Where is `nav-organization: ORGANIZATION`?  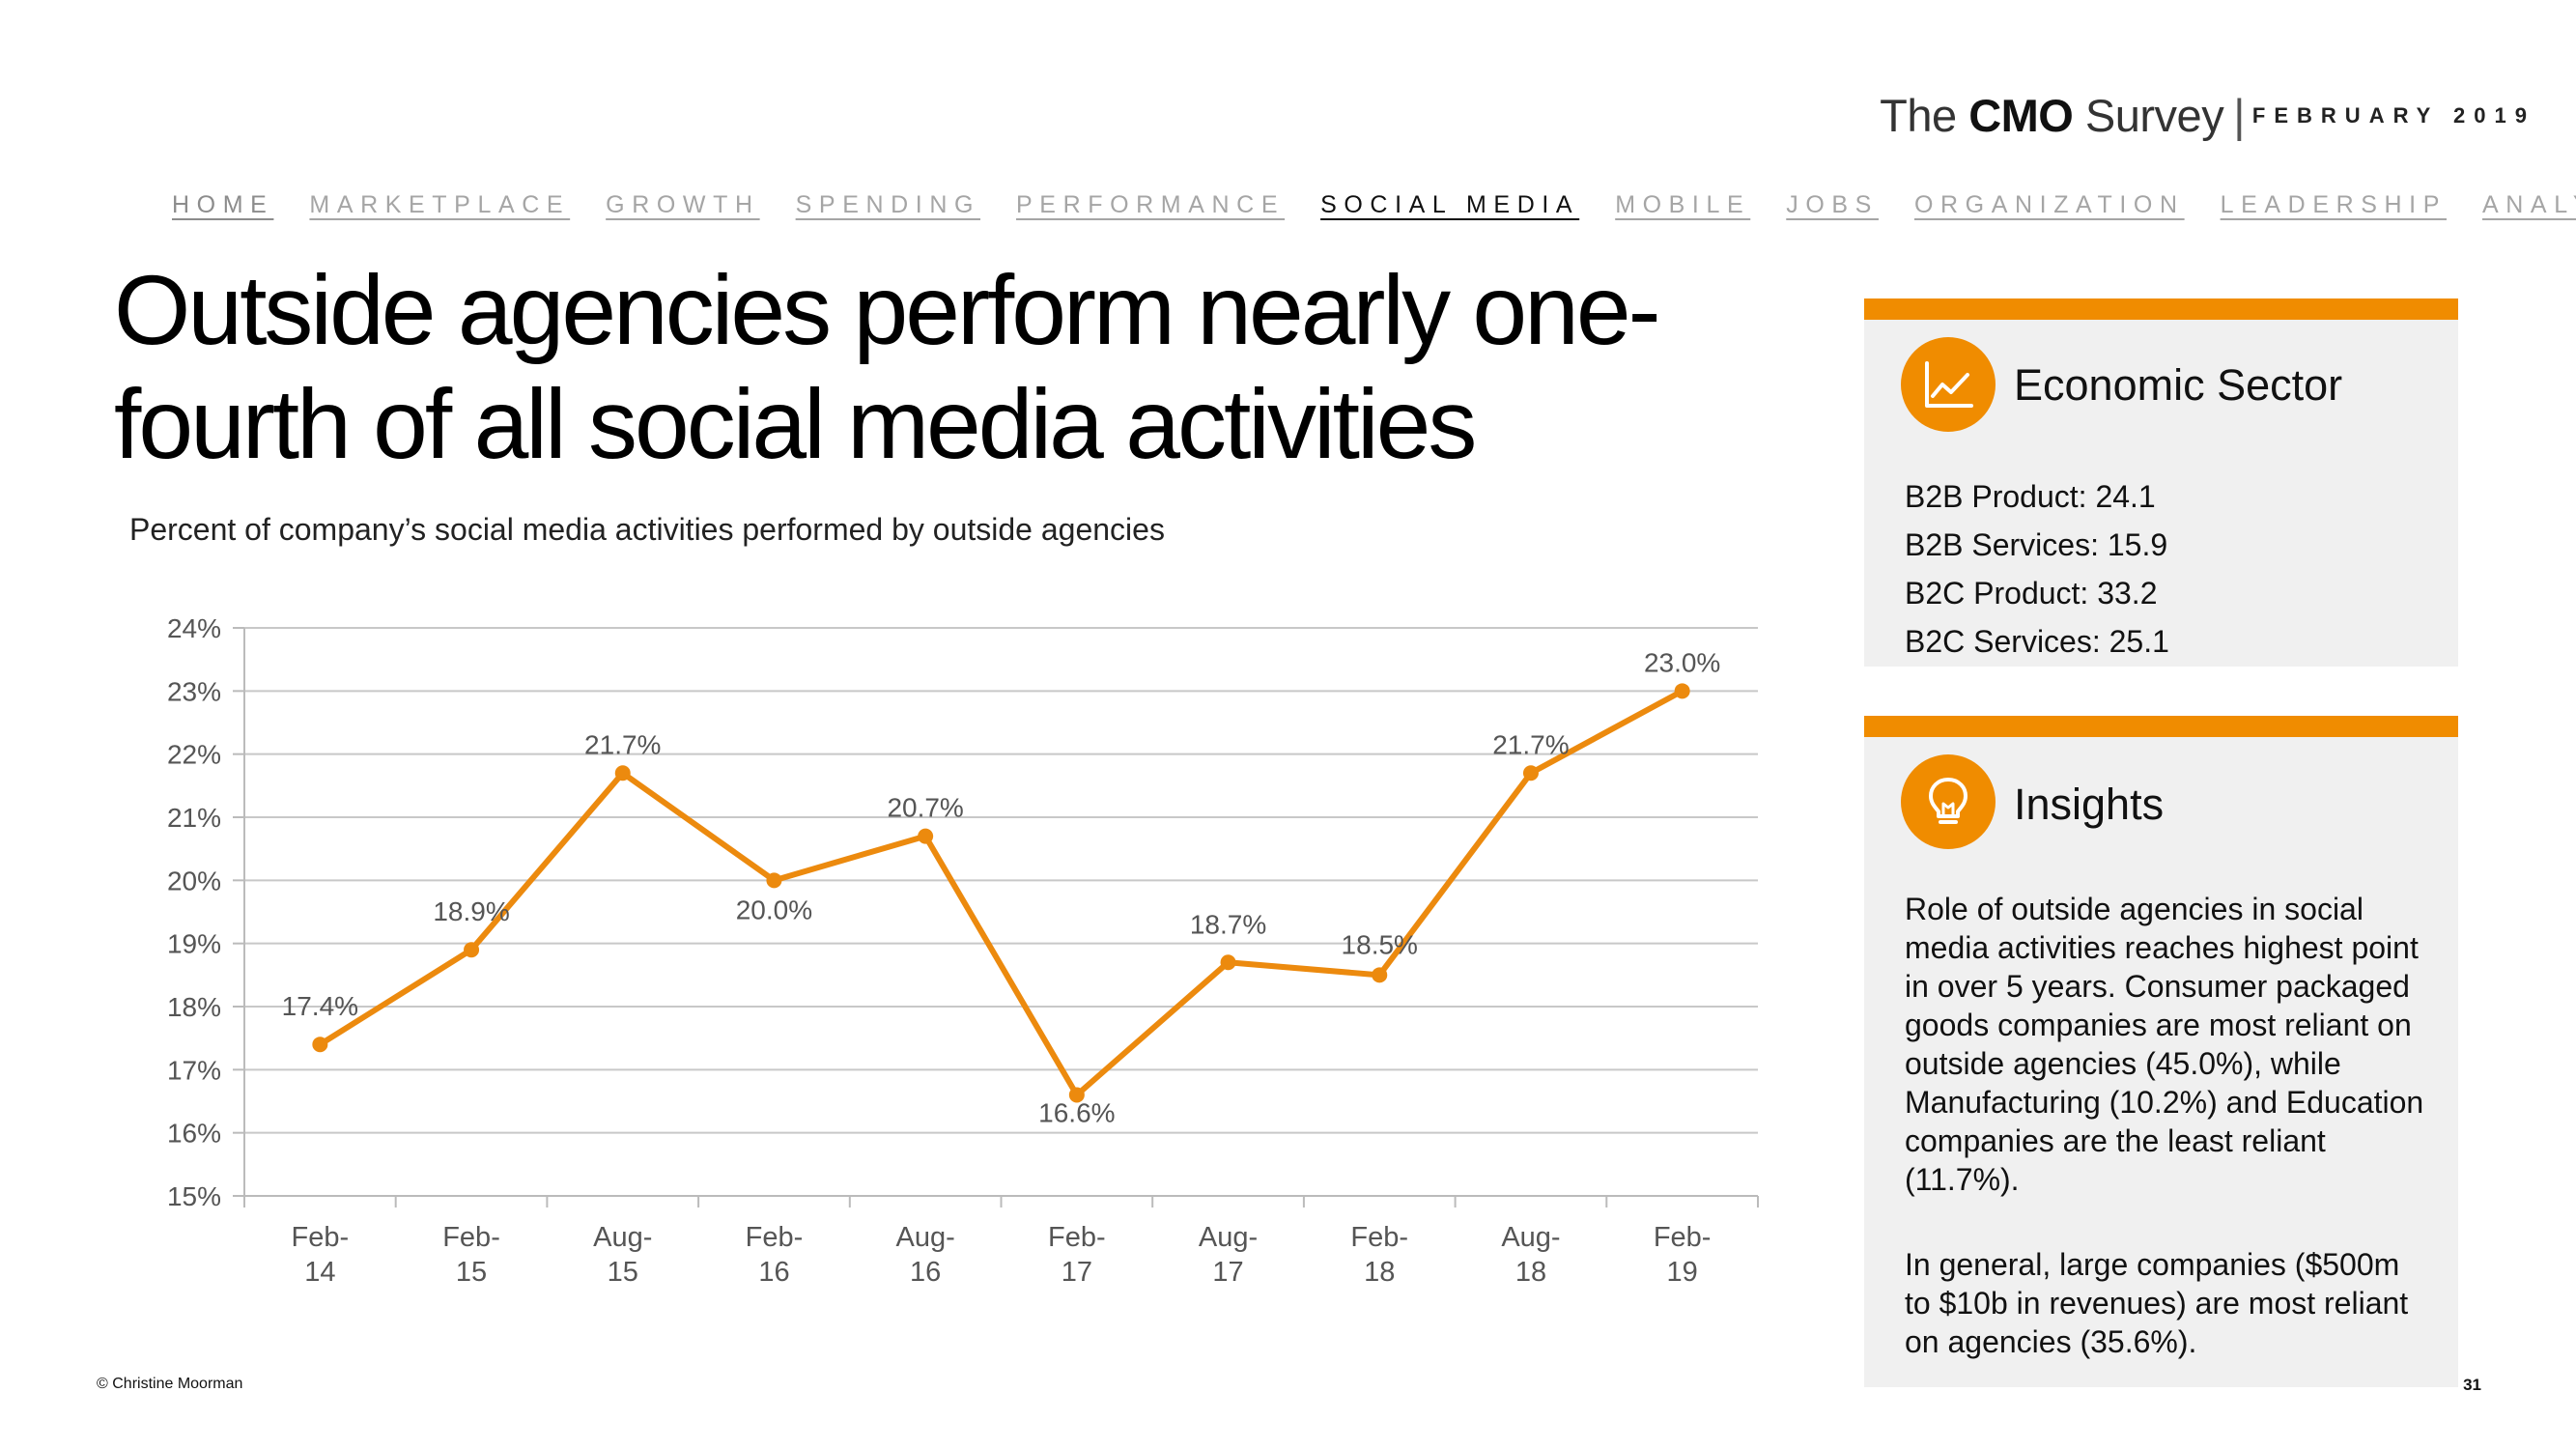 nav-organization: ORGANIZATION is located at coordinates (2049, 204).